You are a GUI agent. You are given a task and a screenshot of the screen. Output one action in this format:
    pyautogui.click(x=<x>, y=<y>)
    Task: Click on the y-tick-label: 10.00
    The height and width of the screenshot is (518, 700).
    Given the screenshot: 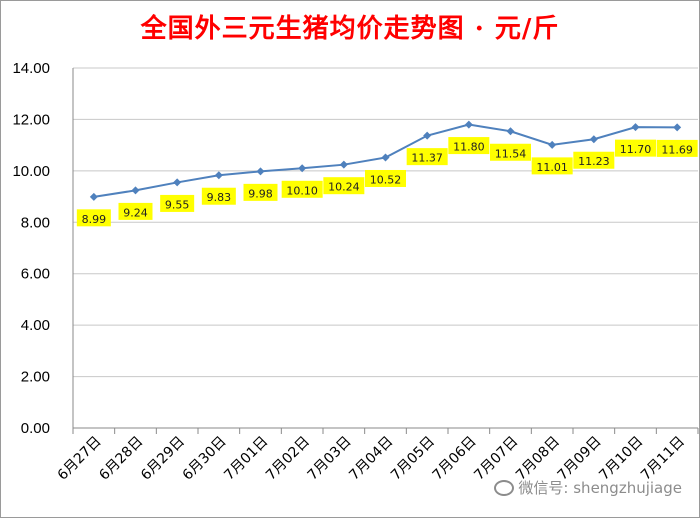 What is the action you would take?
    pyautogui.click(x=31, y=171)
    